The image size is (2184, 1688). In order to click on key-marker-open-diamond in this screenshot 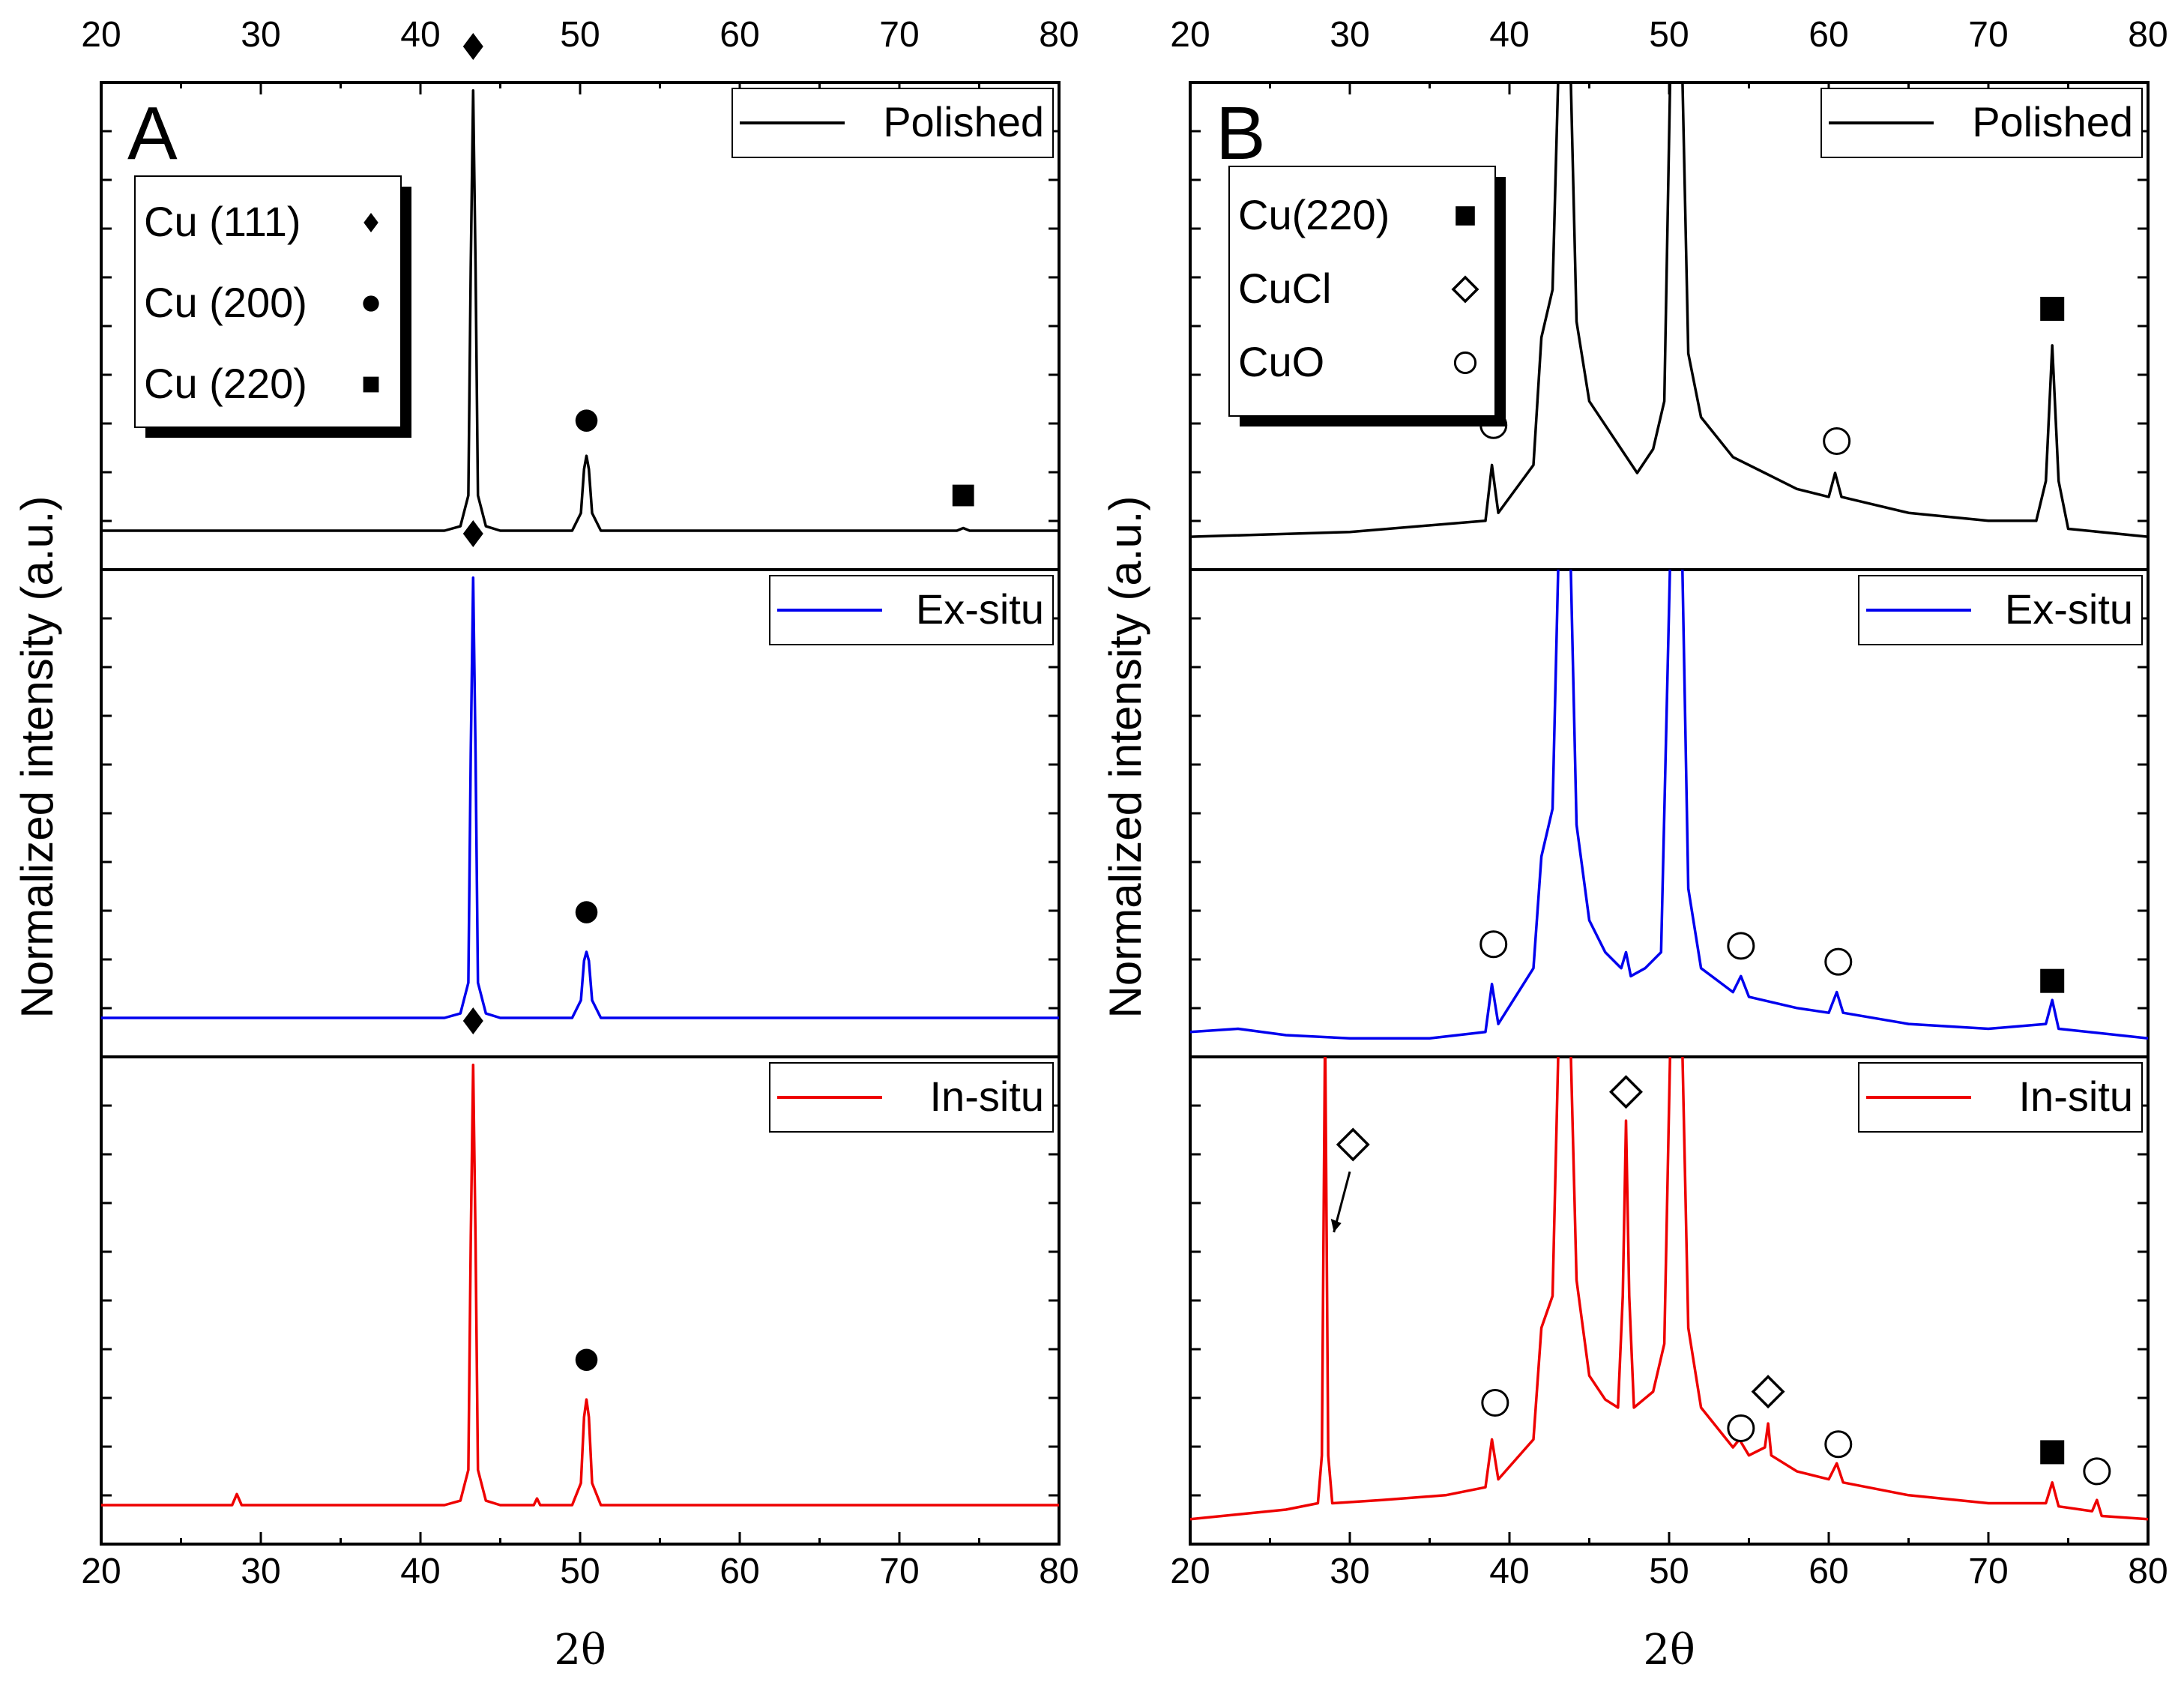, I will do `click(1465, 289)`.